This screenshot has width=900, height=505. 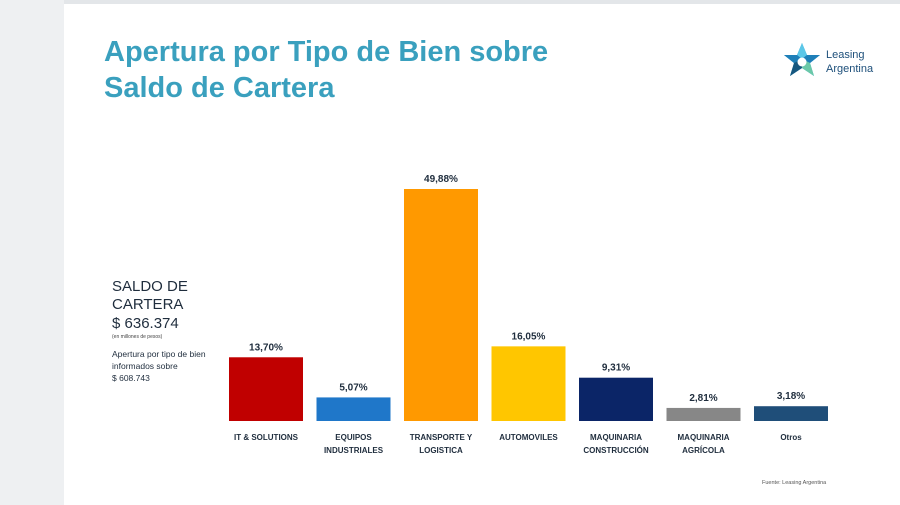 What do you see at coordinates (529, 336) in the screenshot?
I see `data-label-4: 16,05%` at bounding box center [529, 336].